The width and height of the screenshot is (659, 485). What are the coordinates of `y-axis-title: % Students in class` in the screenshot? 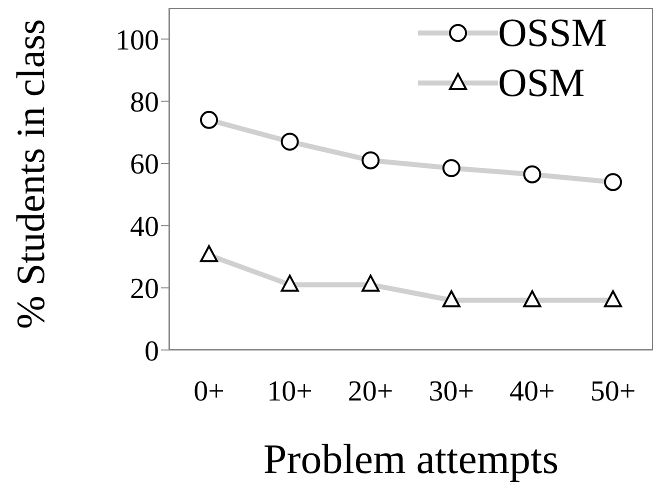 It's located at (31, 174).